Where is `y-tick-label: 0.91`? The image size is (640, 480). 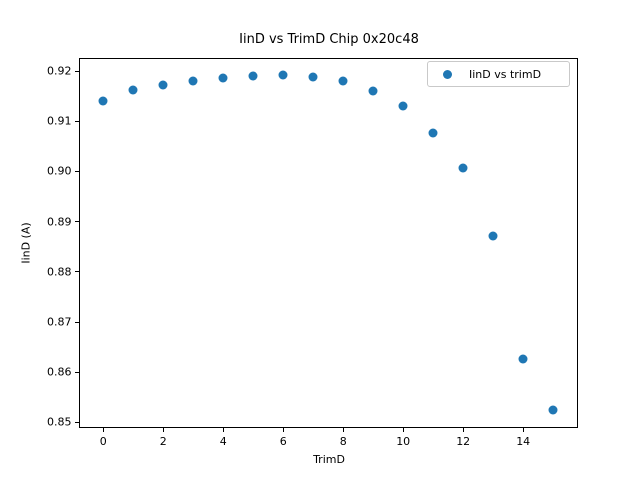
y-tick-label: 0.91 is located at coordinates (59, 121).